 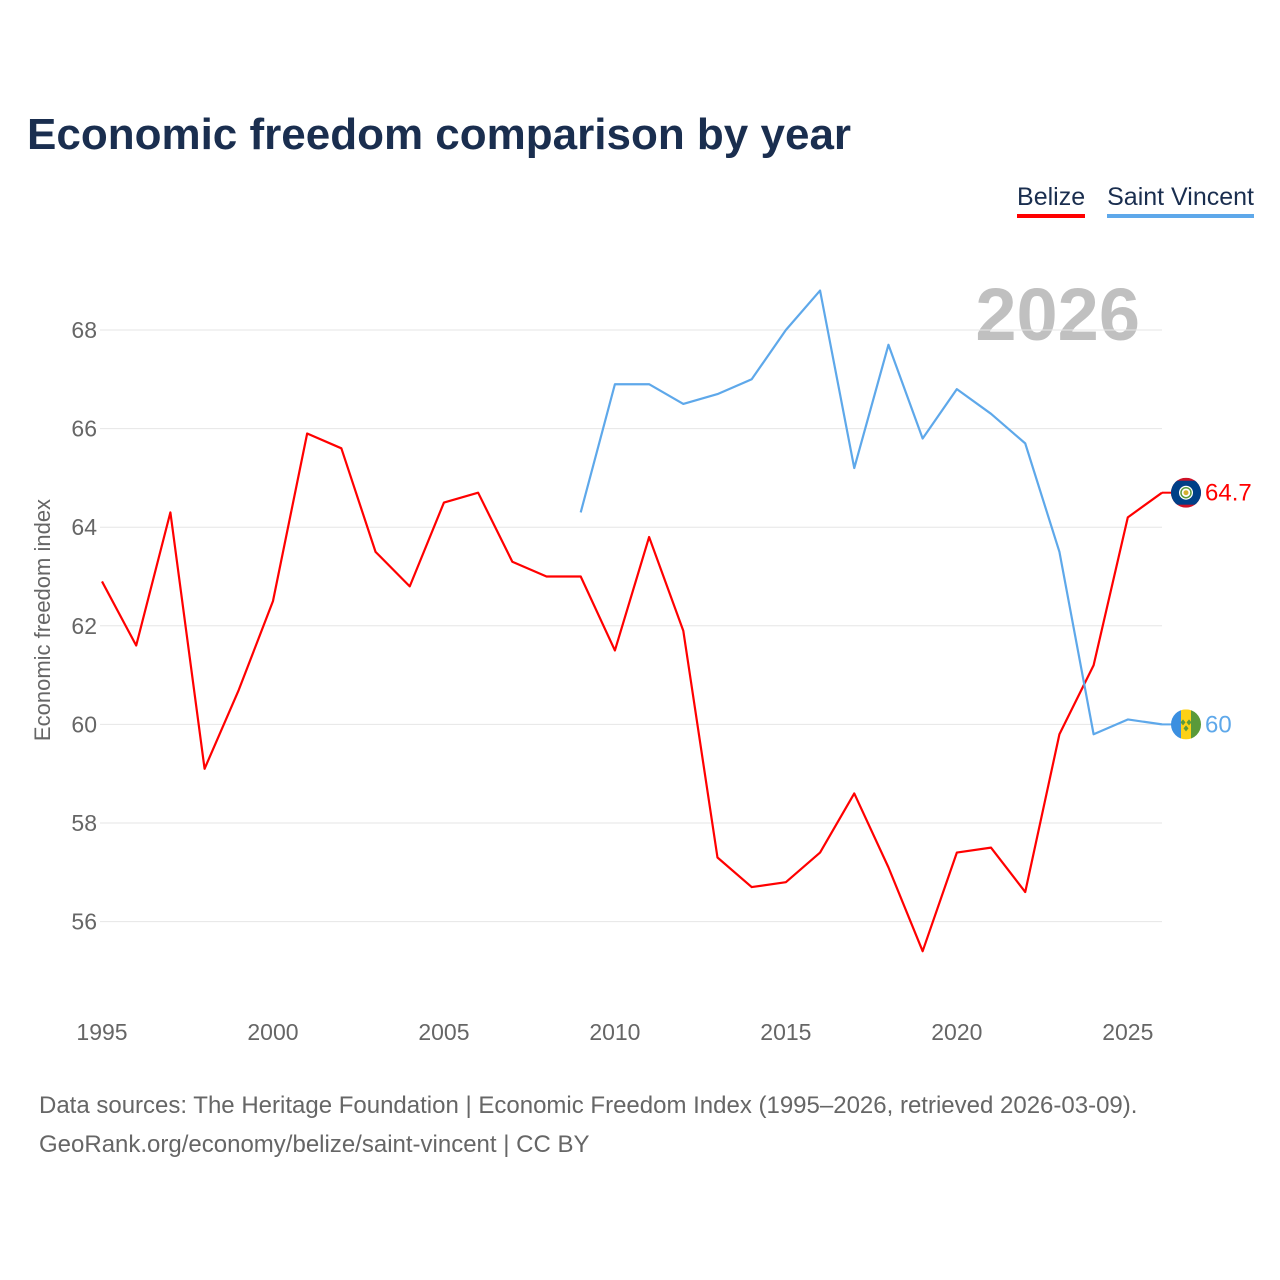 I want to click on y-tick-label: 60, so click(x=84, y=724).